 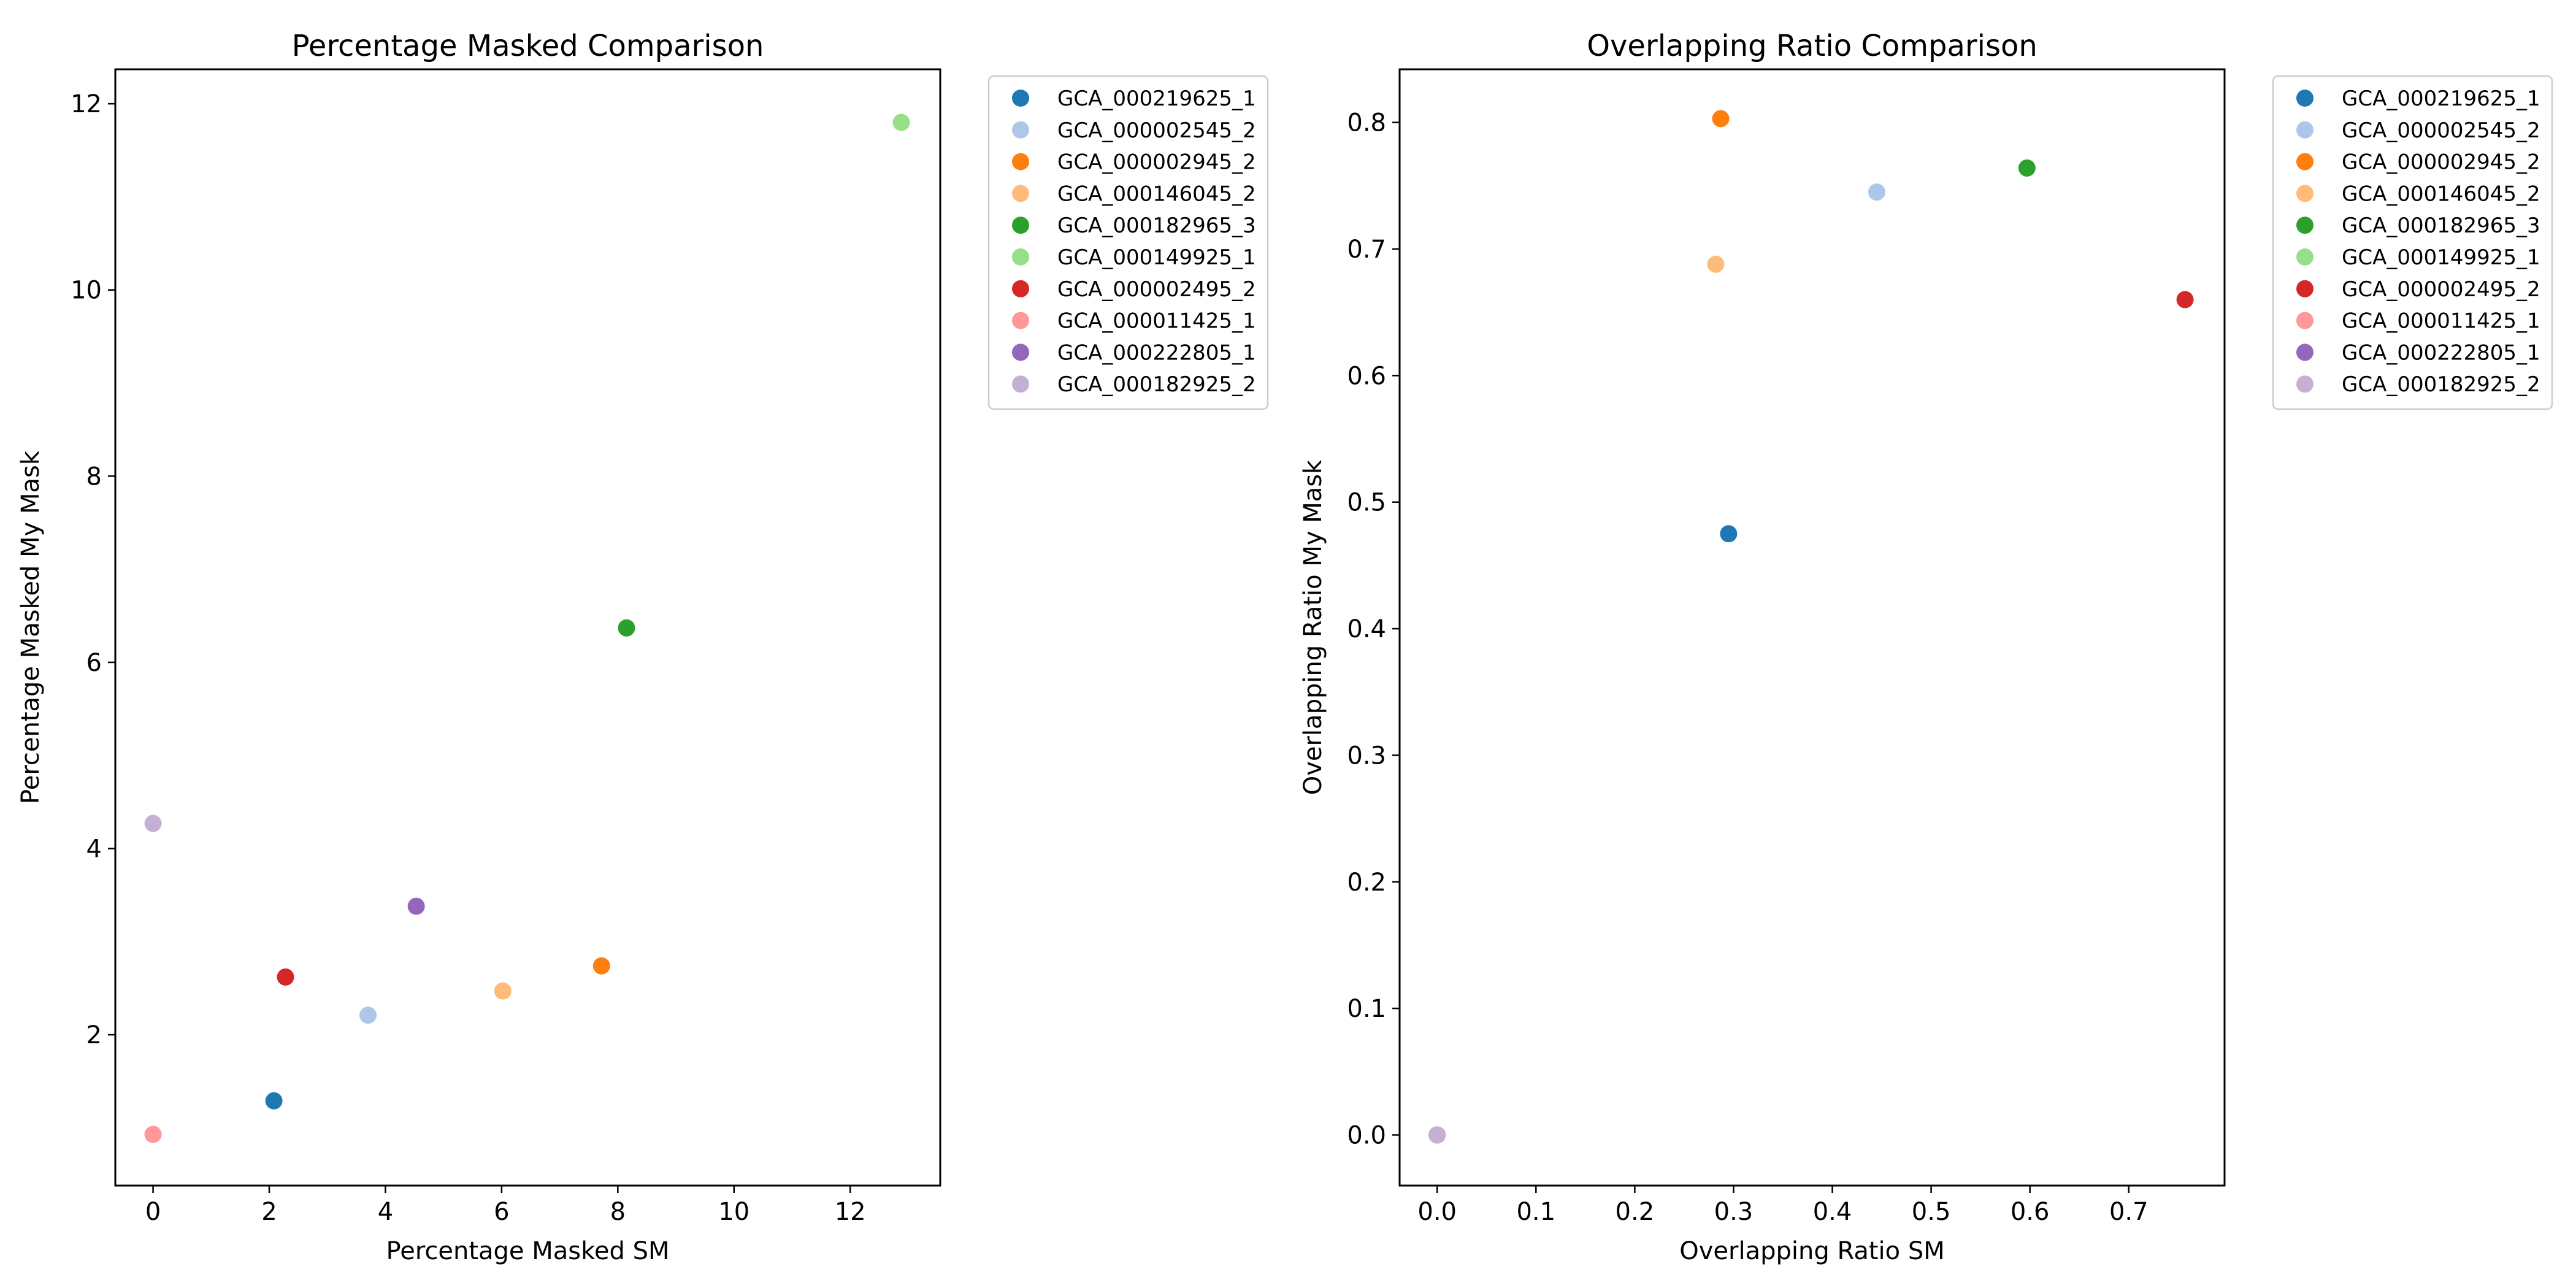 What do you see at coordinates (94, 1035) in the screenshot?
I see `y-tick-label: 2` at bounding box center [94, 1035].